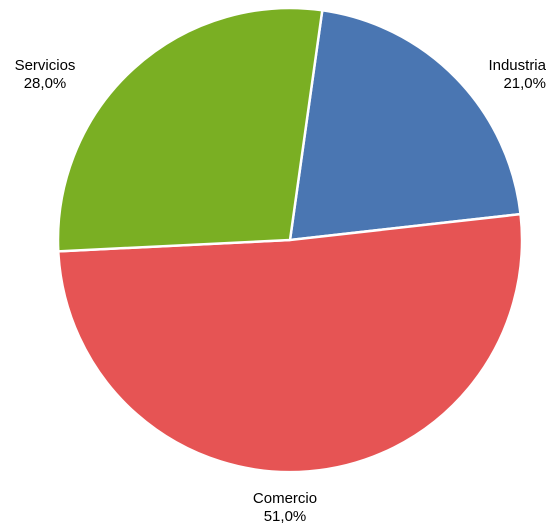 Image resolution: width=556 pixels, height=530 pixels. What do you see at coordinates (524, 83) in the screenshot?
I see `slice-label-value-industria: 21,0%` at bounding box center [524, 83].